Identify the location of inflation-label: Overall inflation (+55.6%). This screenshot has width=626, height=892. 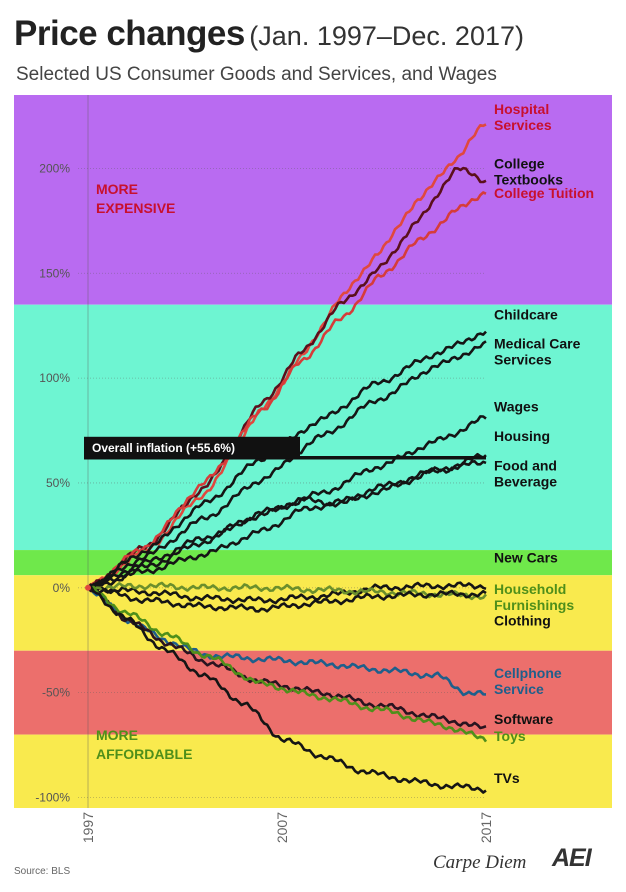
(163, 448).